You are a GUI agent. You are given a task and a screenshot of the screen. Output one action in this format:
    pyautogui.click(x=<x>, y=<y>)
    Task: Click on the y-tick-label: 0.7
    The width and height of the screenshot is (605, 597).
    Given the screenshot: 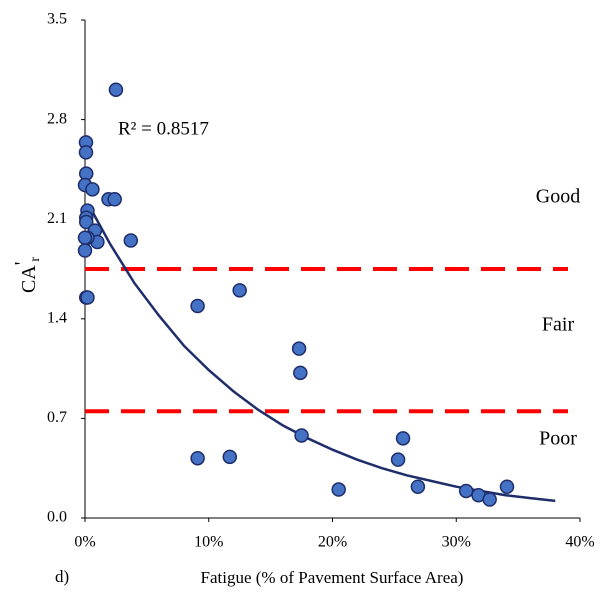 What is the action you would take?
    pyautogui.click(x=57, y=417)
    